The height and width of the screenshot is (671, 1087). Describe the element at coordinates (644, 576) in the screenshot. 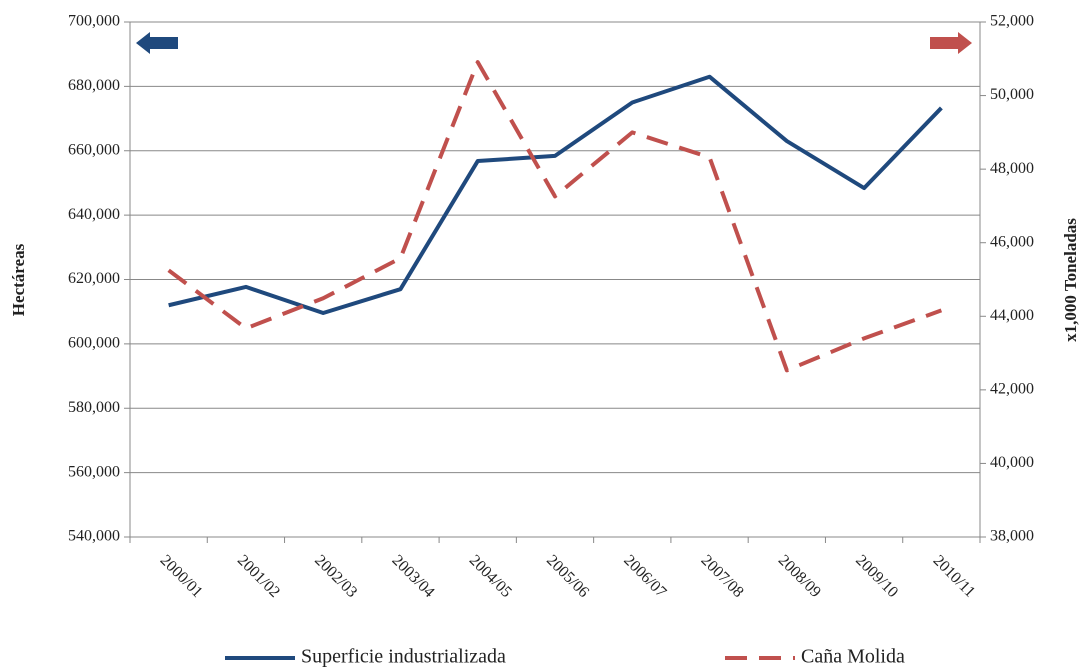

I see `x-tick-label: 2006/07` at that location.